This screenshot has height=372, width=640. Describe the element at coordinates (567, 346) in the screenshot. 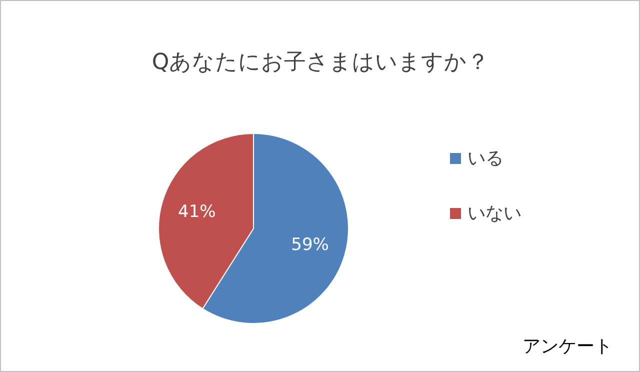

I see `text: アンケート` at that location.